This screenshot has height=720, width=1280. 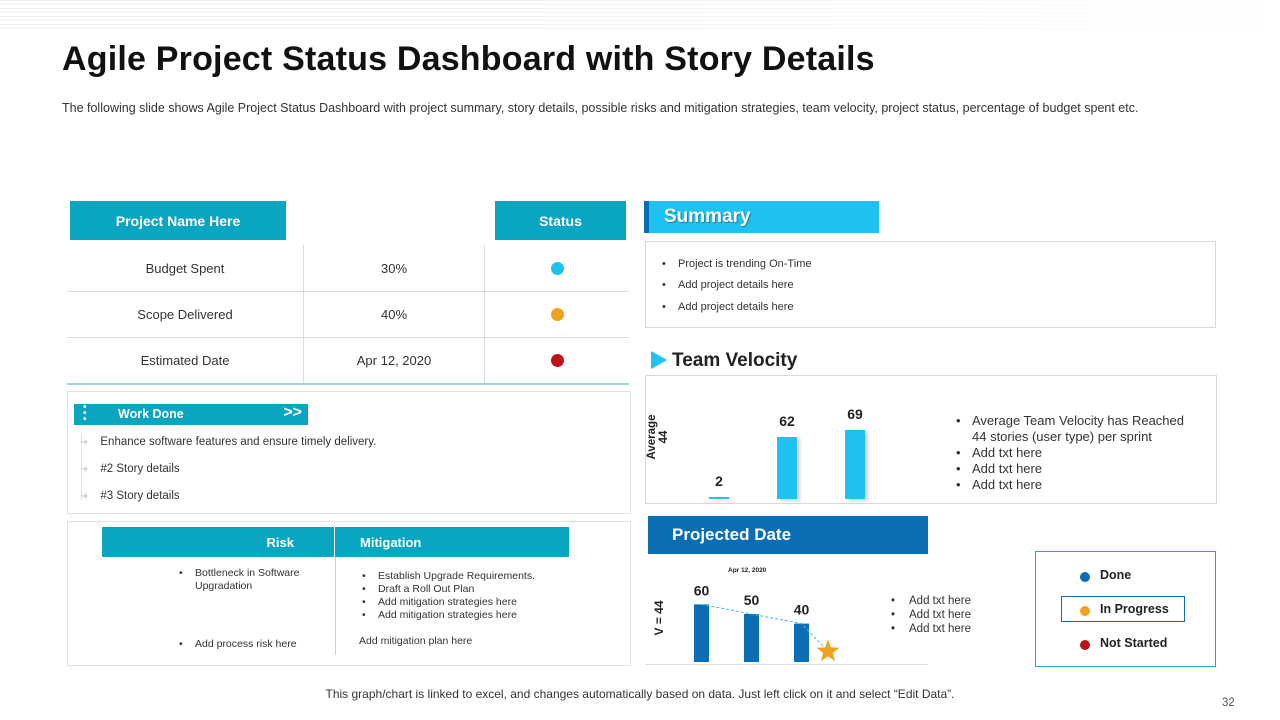 I want to click on header-decoration, so click(x=640, y=15).